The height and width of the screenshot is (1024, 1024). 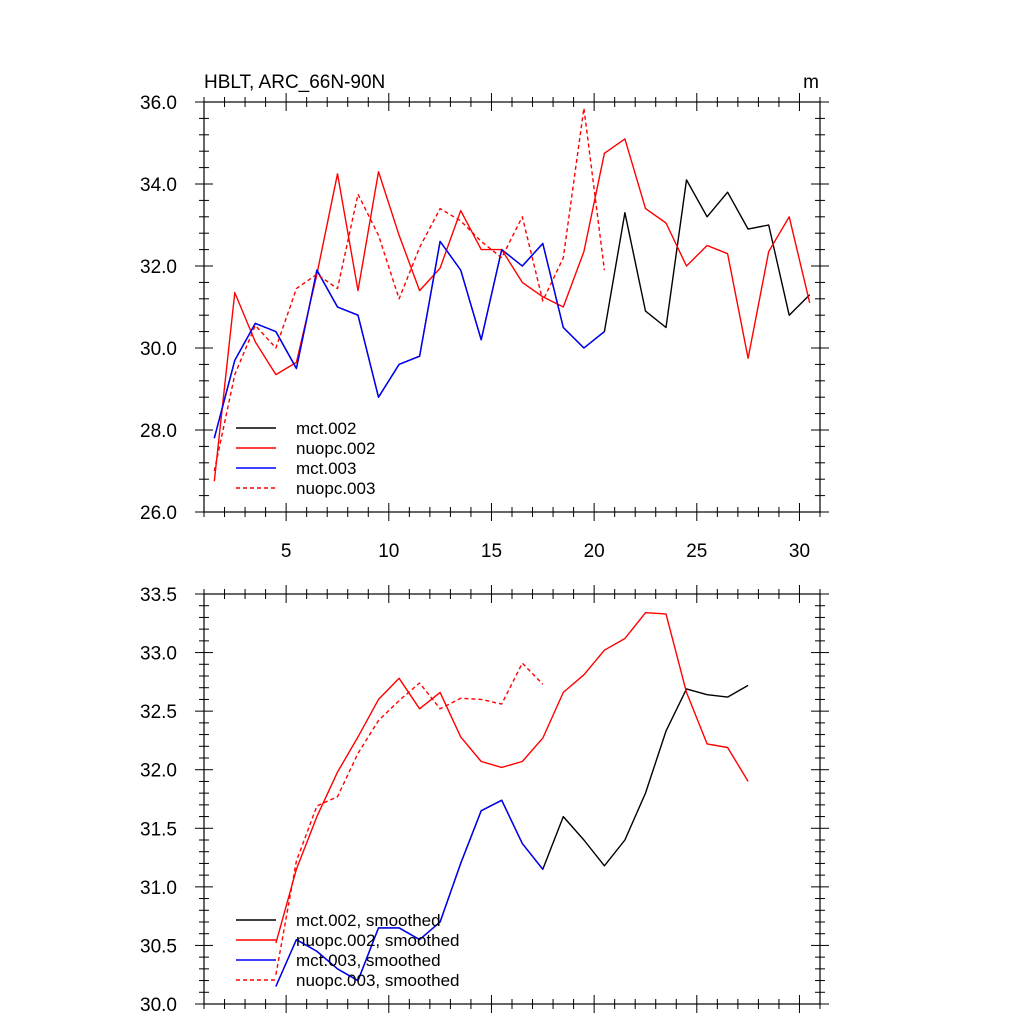 What do you see at coordinates (158, 829) in the screenshot?
I see `y-tick-label: 31.5` at bounding box center [158, 829].